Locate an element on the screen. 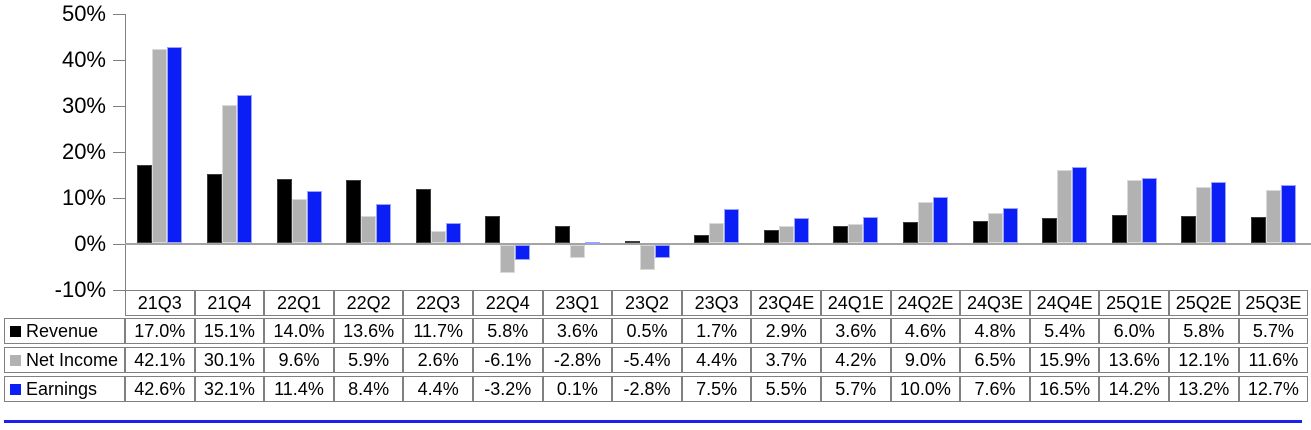  revenue-value-cell: 4.6% is located at coordinates (925, 331).